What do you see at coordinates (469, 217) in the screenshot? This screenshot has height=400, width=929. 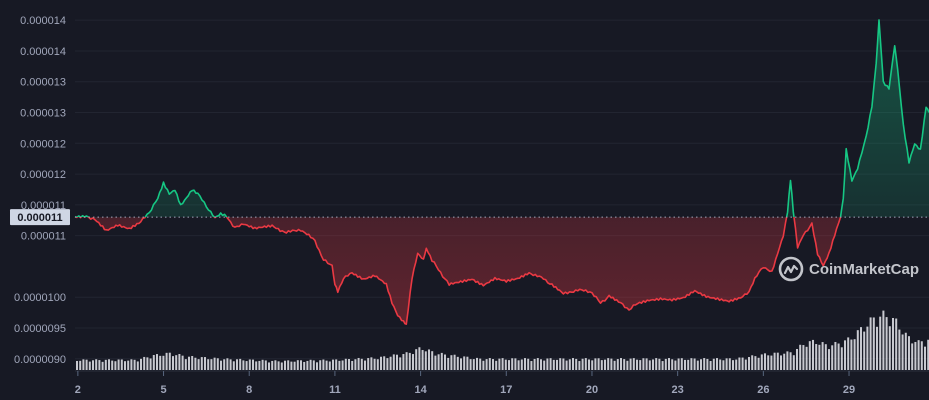 I see `baseline: 0.000011` at bounding box center [469, 217].